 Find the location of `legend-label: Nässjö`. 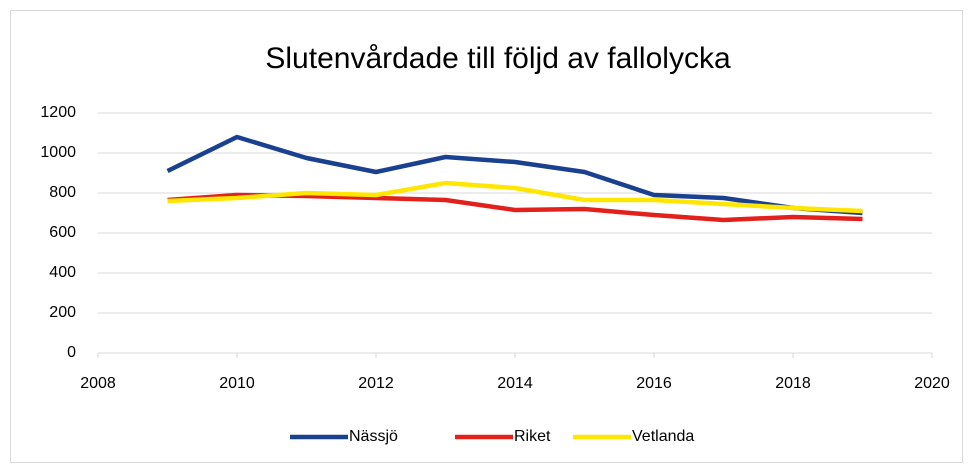

legend-label: Nässjö is located at coordinates (373, 436).